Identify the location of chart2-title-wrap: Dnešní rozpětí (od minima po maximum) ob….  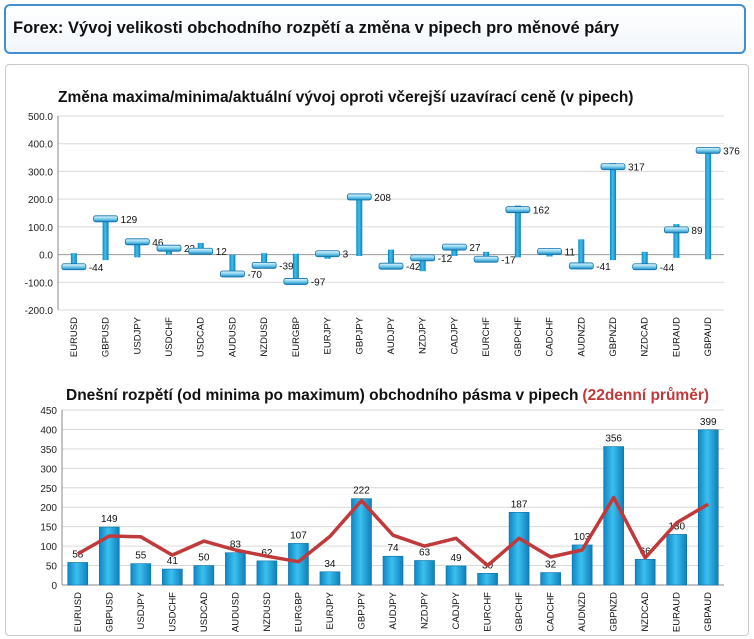
(387, 395).